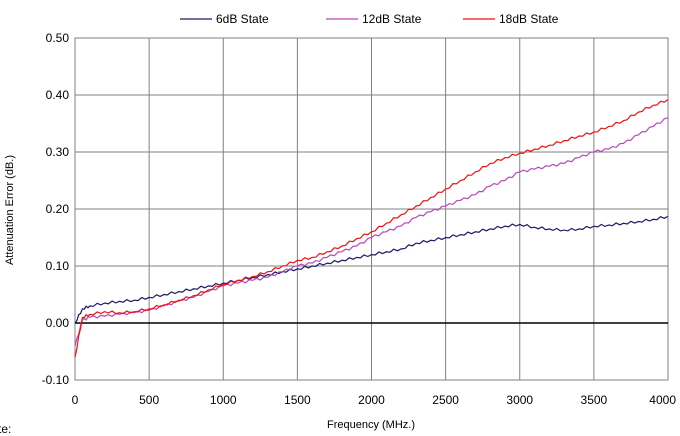 Image resolution: width=680 pixels, height=436 pixels. Describe the element at coordinates (371, 425) in the screenshot. I see `x-axis-title: Frequency (MHz.)` at that location.